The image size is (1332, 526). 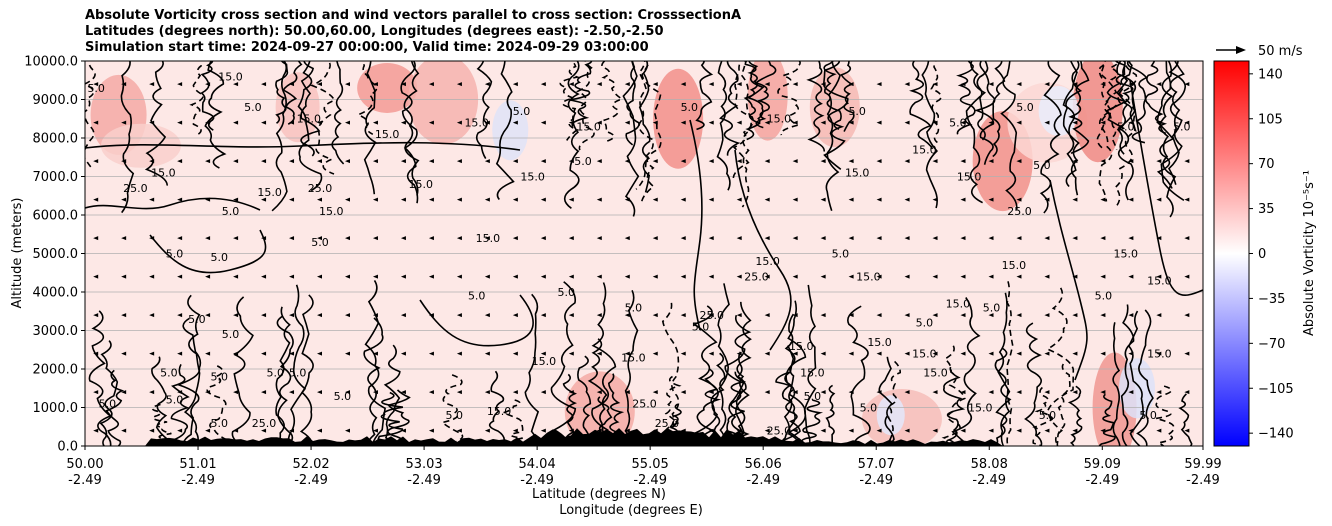 What do you see at coordinates (1202, 464) in the screenshot?
I see `x-tick-label-lat: 59.99` at bounding box center [1202, 464].